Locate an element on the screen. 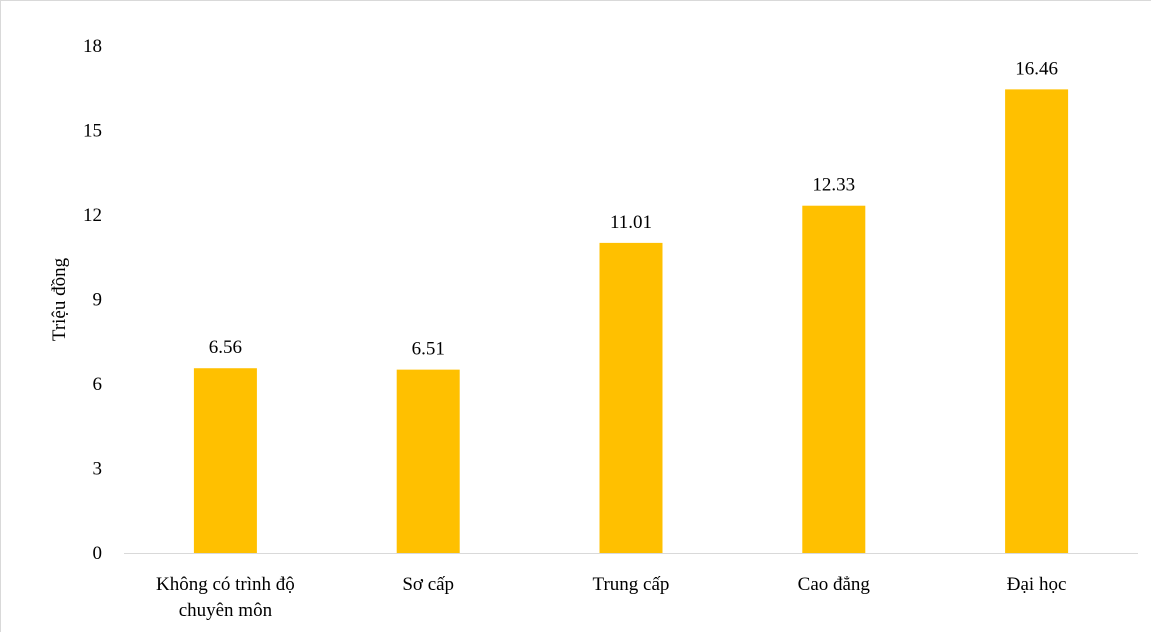 The width and height of the screenshot is (1151, 632). y-axis-title: Triệu đồng is located at coordinates (59, 299).